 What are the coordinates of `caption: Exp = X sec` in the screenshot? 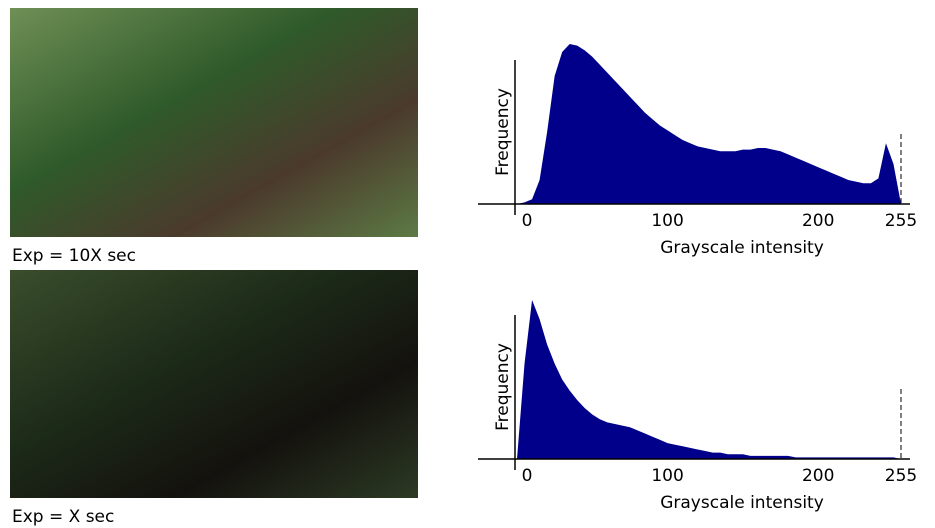 It's located at (63, 517).